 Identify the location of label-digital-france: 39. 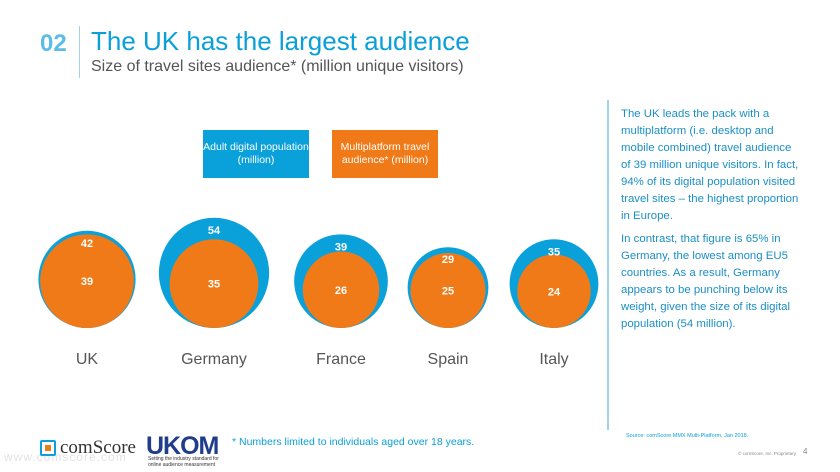
(341, 247).